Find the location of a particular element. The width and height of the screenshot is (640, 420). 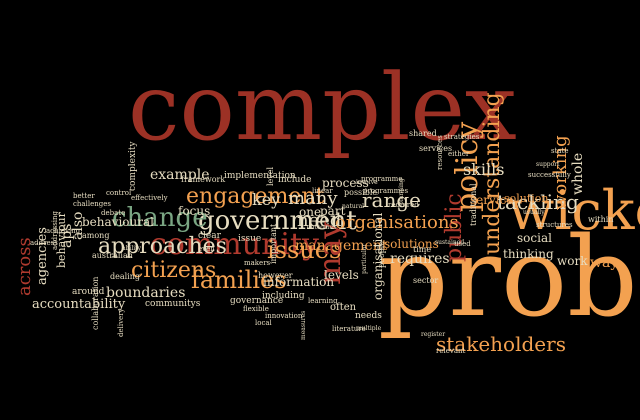

cloud-word-sector: sector is located at coordinates (426, 280).